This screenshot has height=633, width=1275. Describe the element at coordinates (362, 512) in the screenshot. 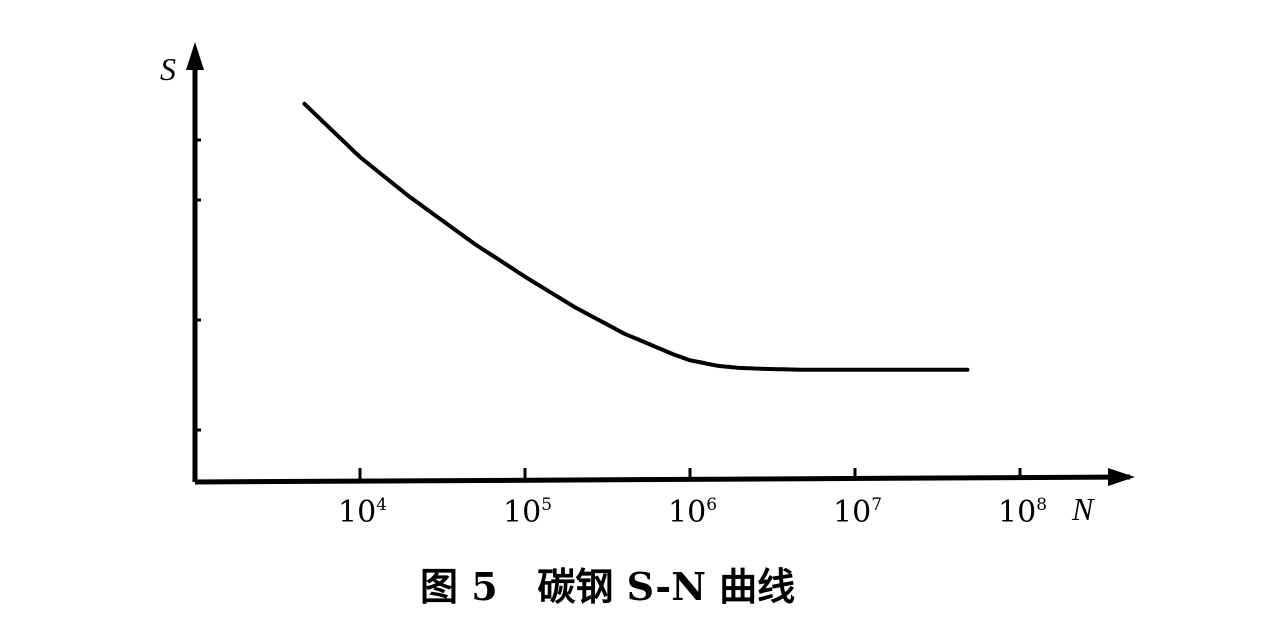

I see `x-tick-label: 104` at that location.